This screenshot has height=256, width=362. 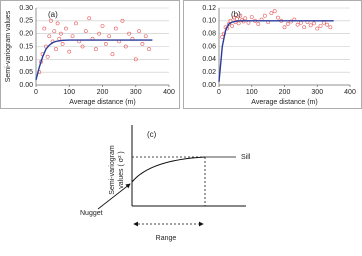 What do you see at coordinates (112, 170) in the screenshot?
I see `diagram-y-label: Semi-variogram` at bounding box center [112, 170].